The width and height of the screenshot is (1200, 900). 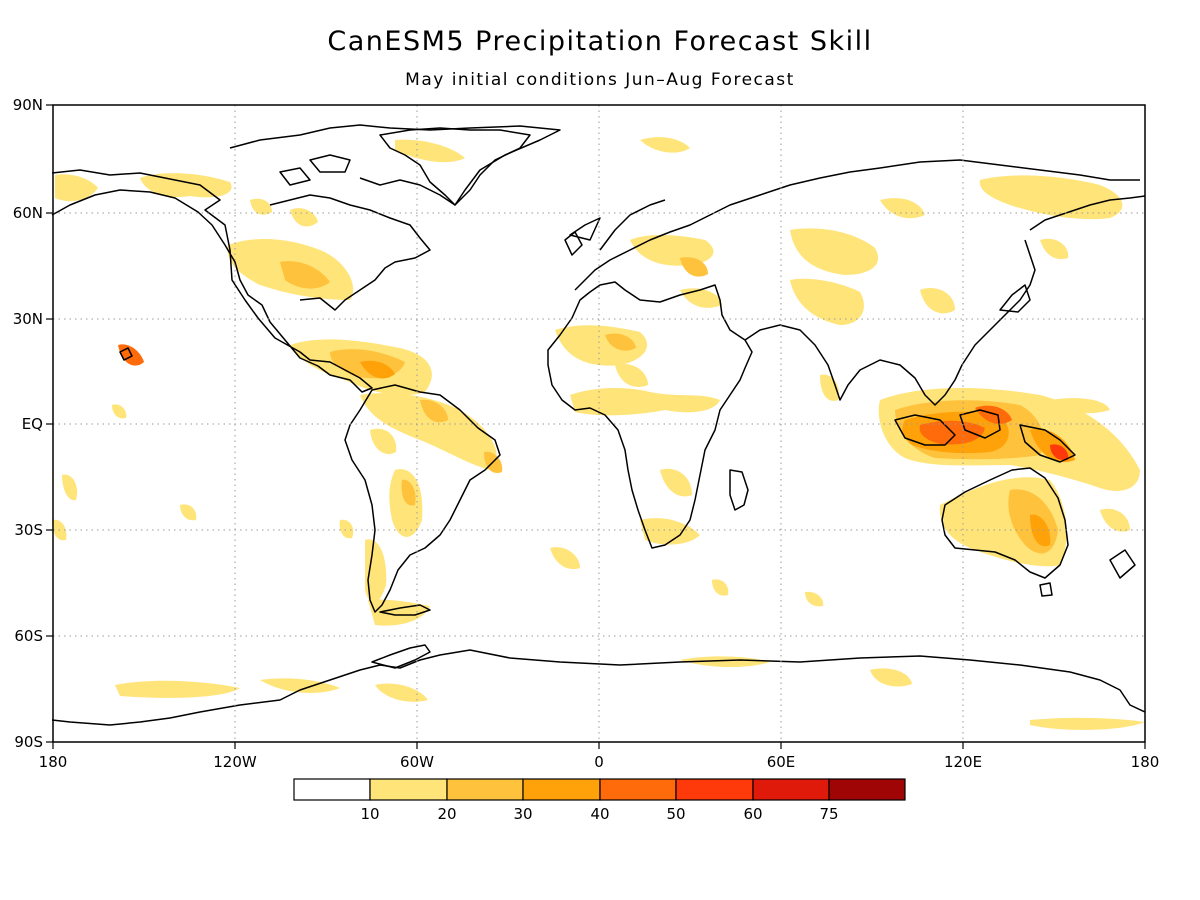 I want to click on lon-label-180e: 180, so click(x=1145, y=762).